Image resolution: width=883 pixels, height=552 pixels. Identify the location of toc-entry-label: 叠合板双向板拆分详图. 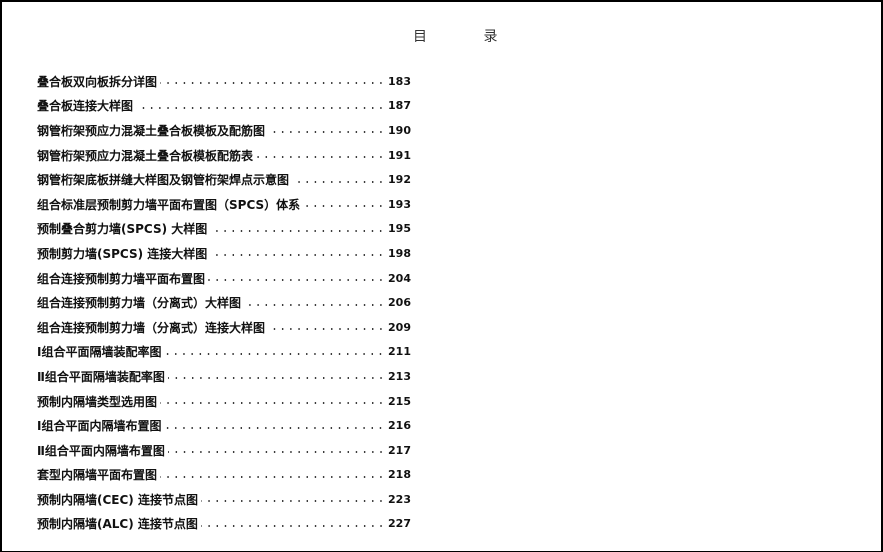
(97, 81).